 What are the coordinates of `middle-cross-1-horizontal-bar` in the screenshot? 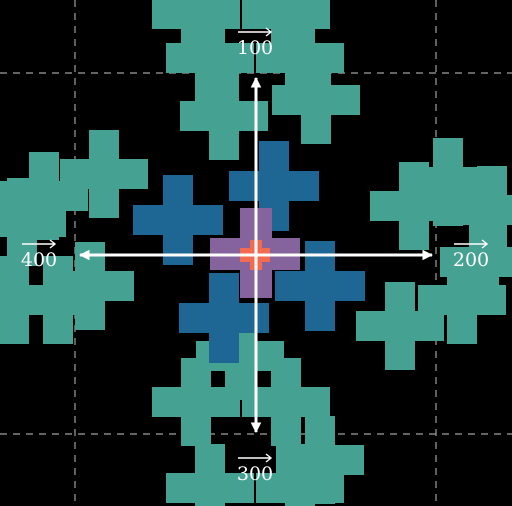 It's located at (274, 186).